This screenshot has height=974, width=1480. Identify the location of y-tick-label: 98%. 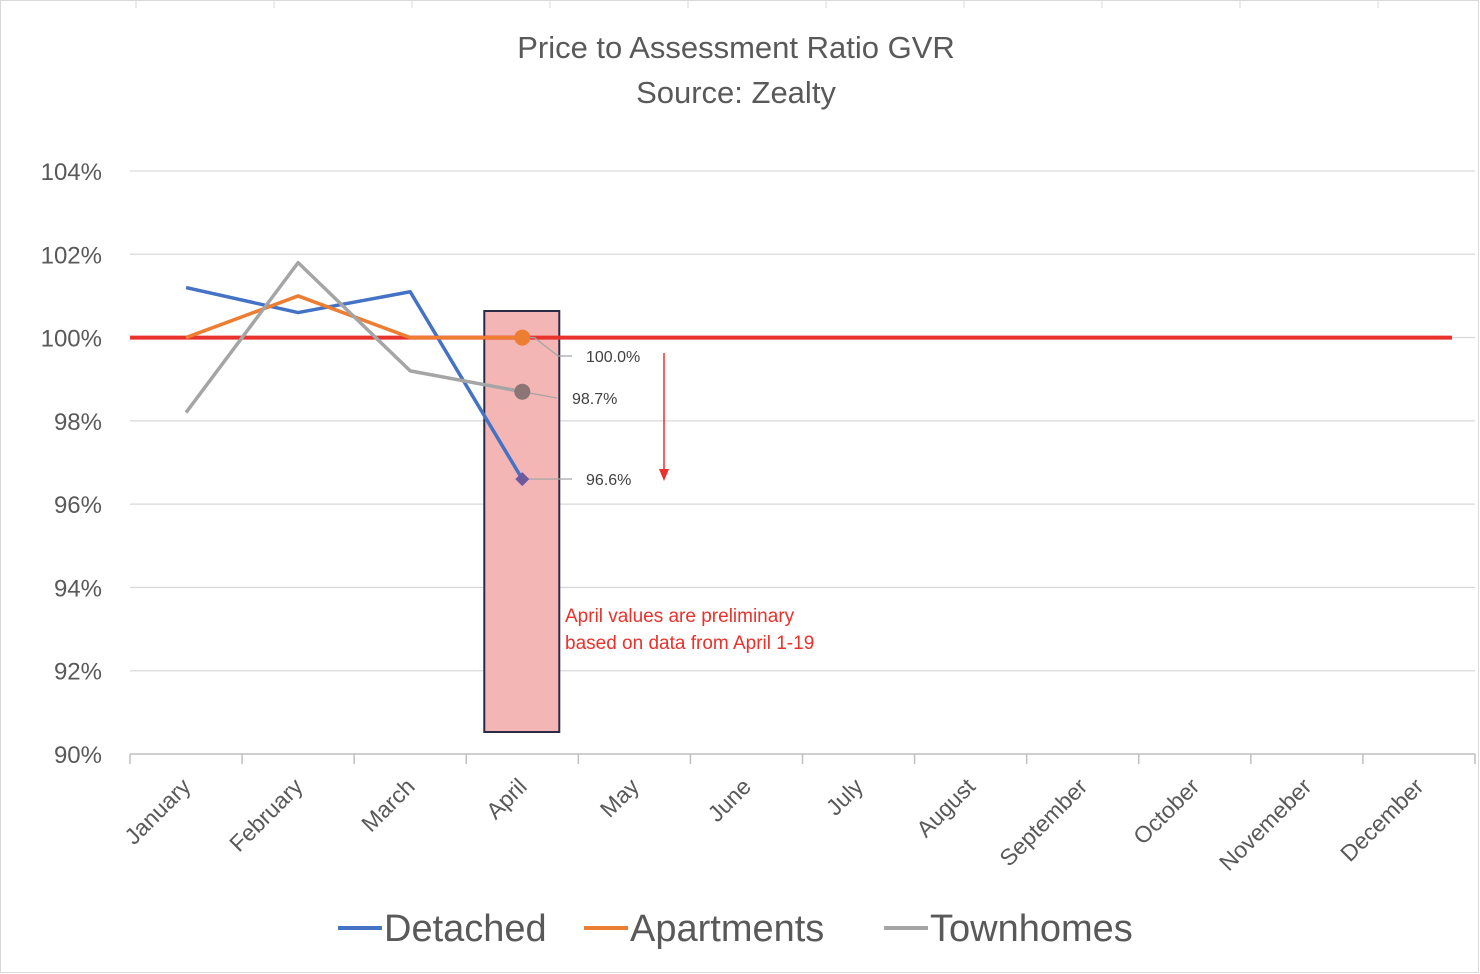
(78, 422).